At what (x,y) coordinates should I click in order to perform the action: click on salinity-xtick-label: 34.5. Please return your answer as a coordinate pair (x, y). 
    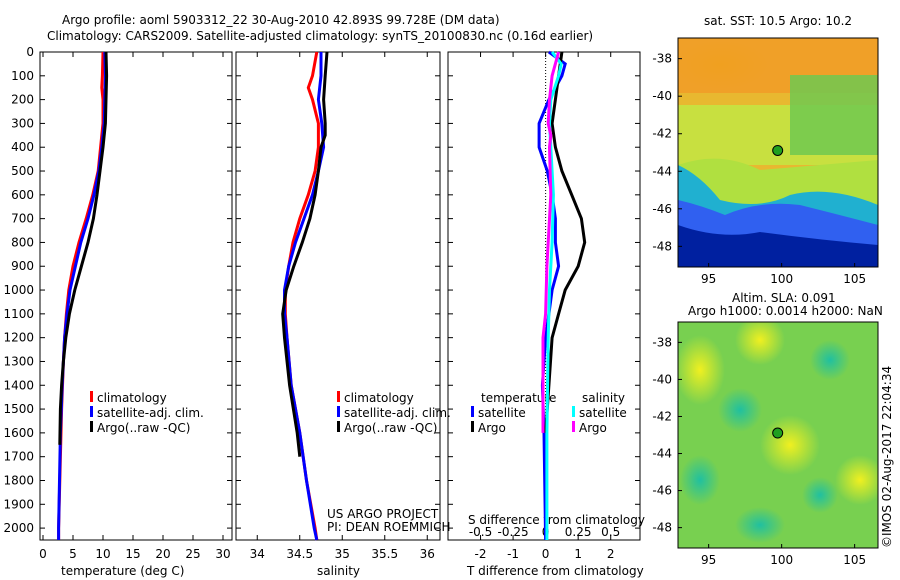
    Looking at the image, I should click on (299, 554).